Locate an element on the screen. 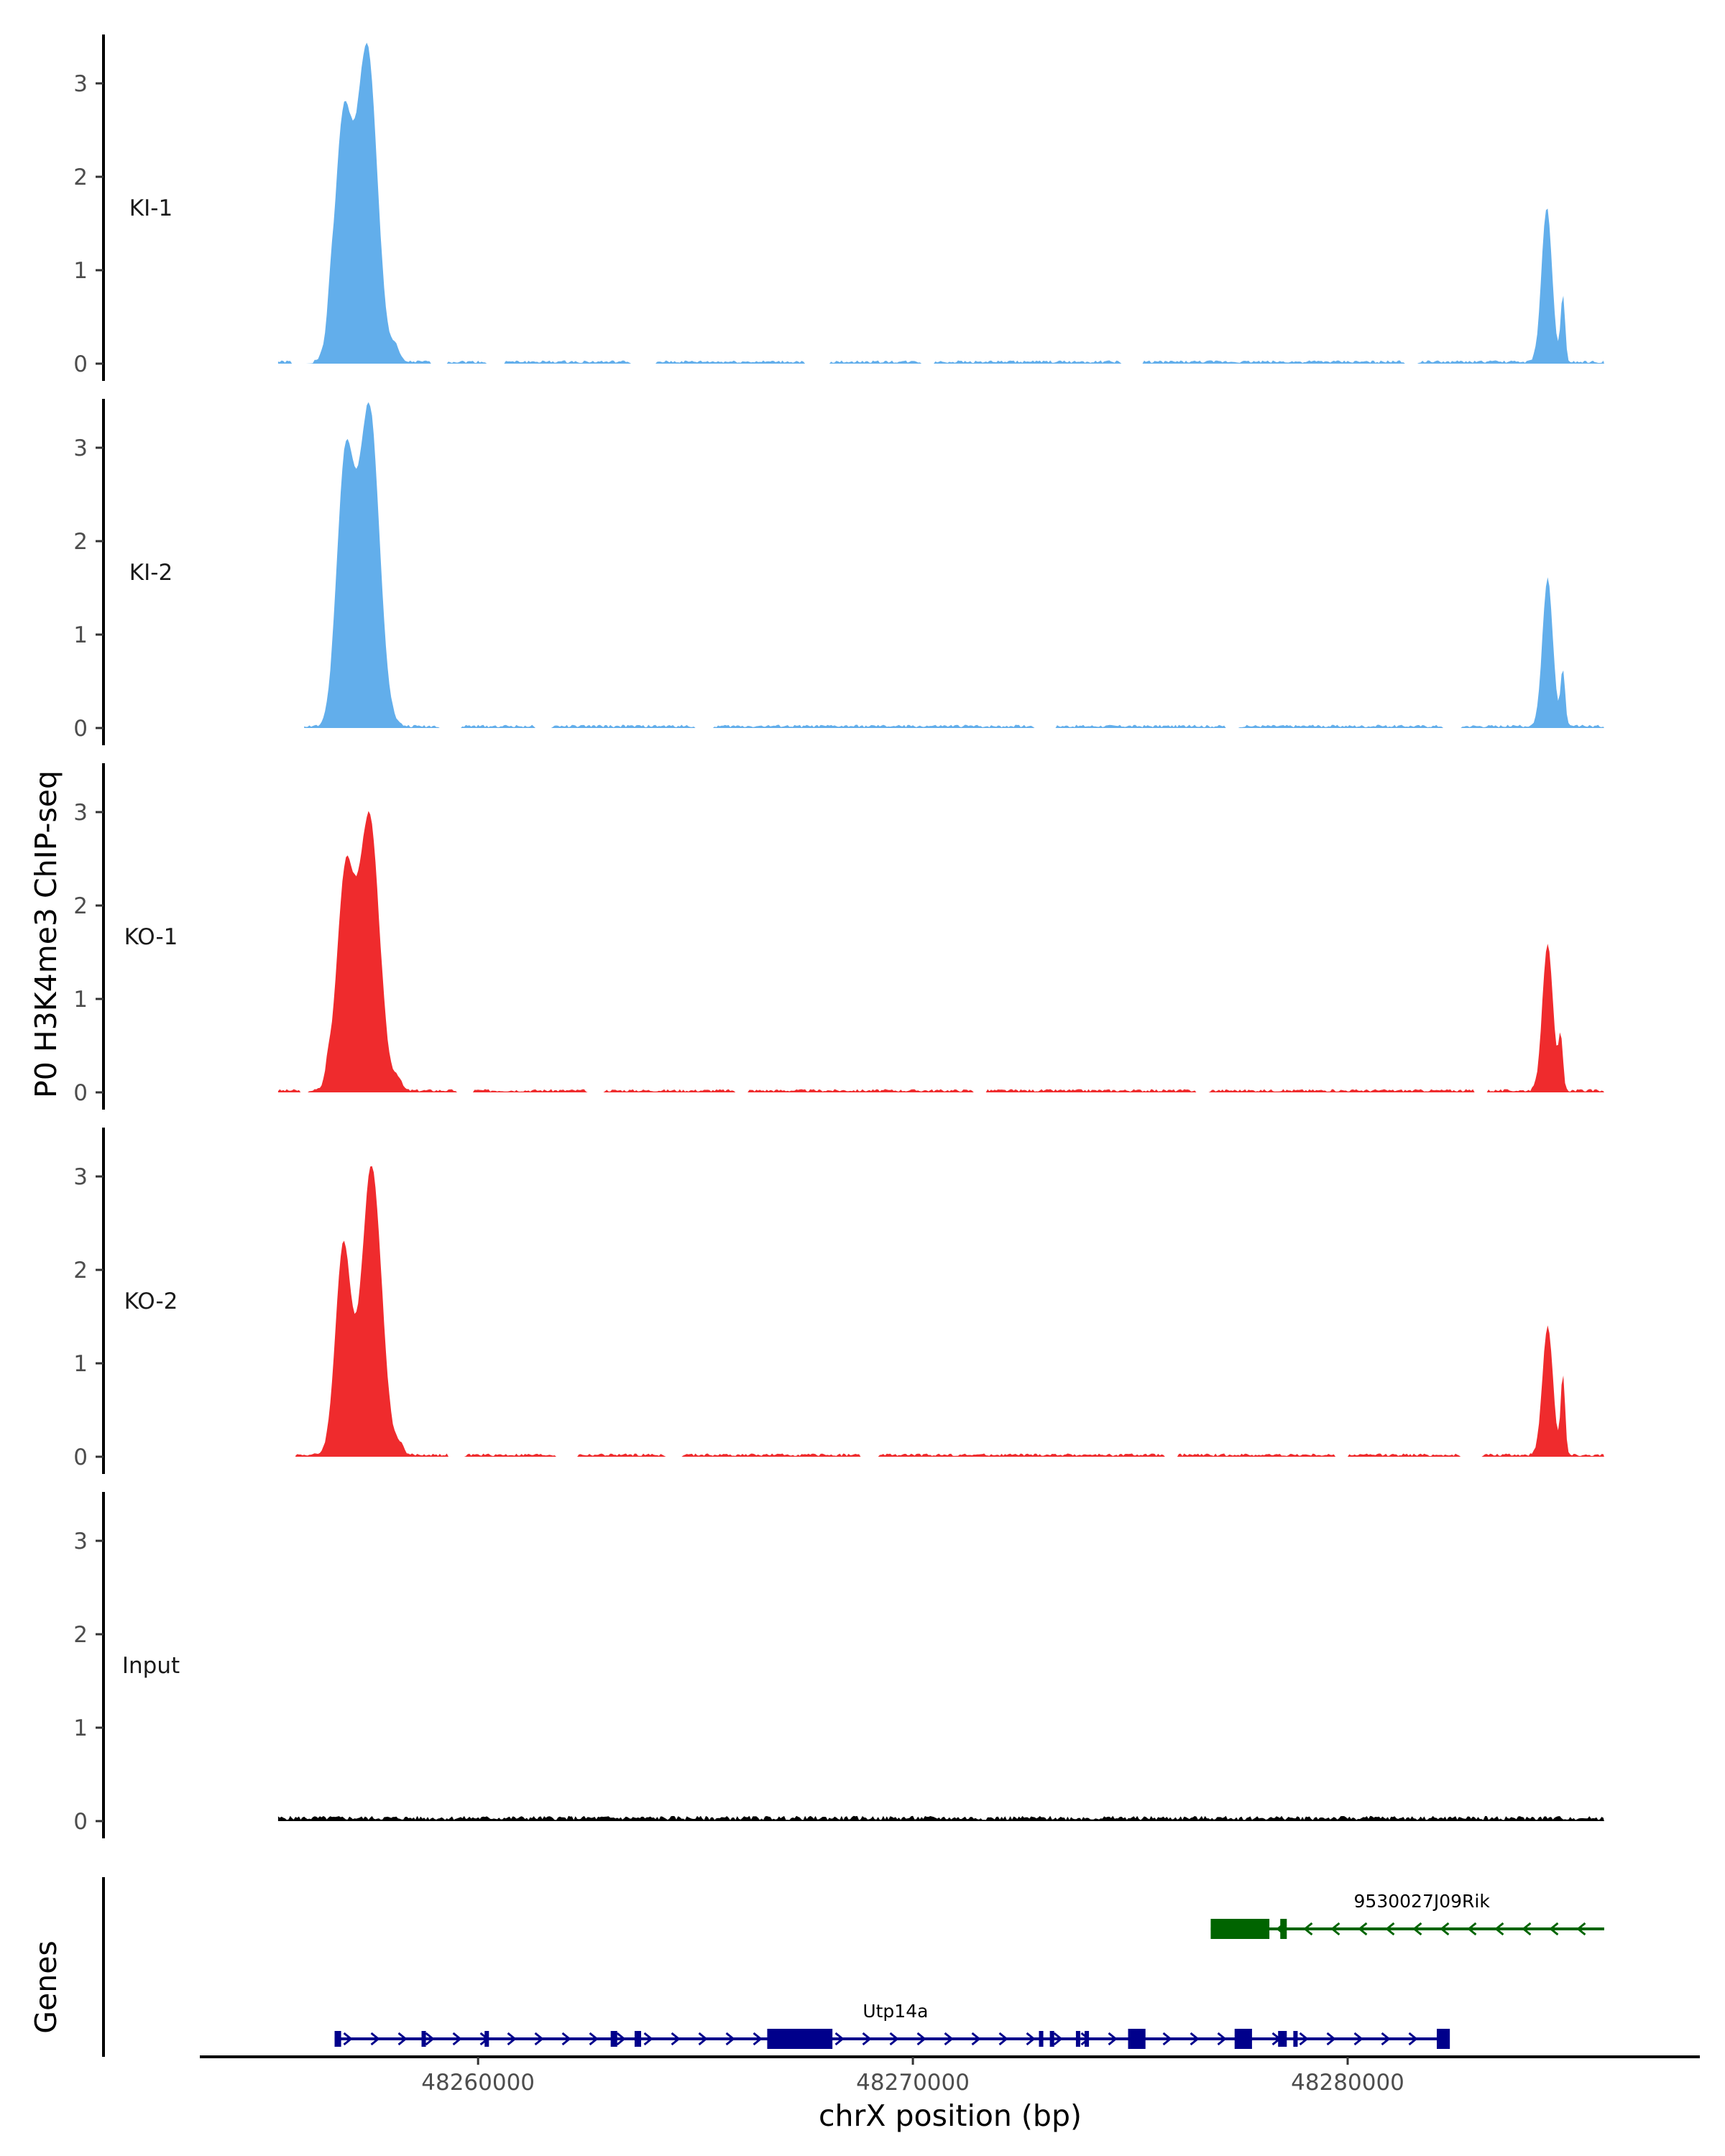 Image resolution: width=1725 pixels, height=2156 pixels. x-tick-label: 48280000 is located at coordinates (1347, 2083).